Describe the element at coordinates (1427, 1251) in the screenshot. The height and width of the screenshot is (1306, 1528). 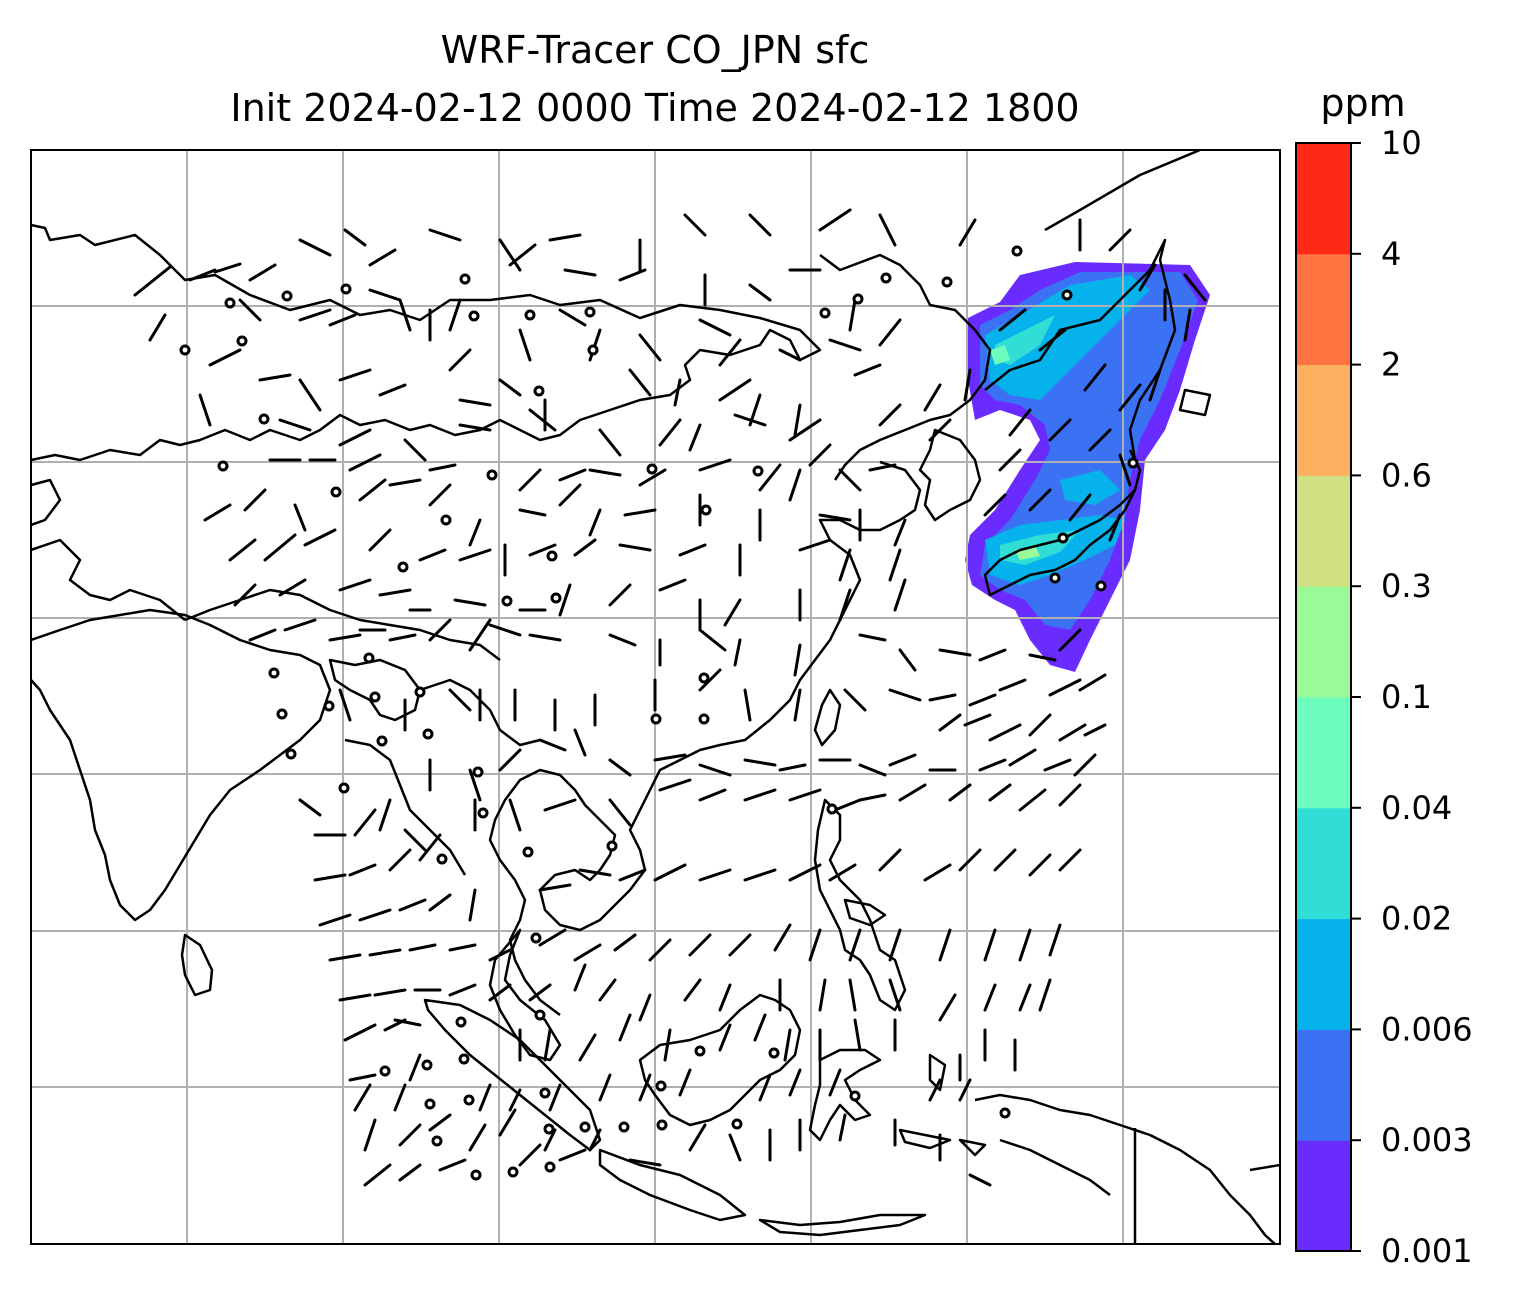
I see `colorbar-tick-label: 0.001` at that location.